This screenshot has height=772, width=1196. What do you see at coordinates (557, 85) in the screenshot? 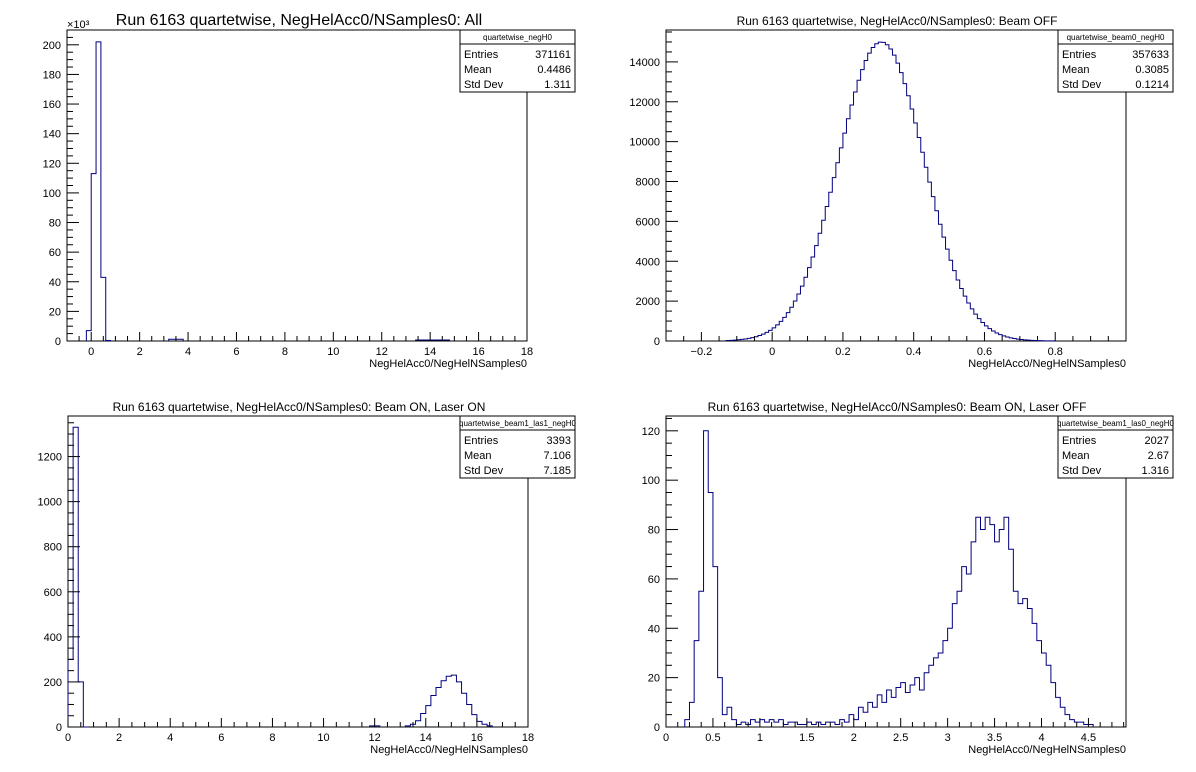
I see `stats-value: 1.311` at bounding box center [557, 85].